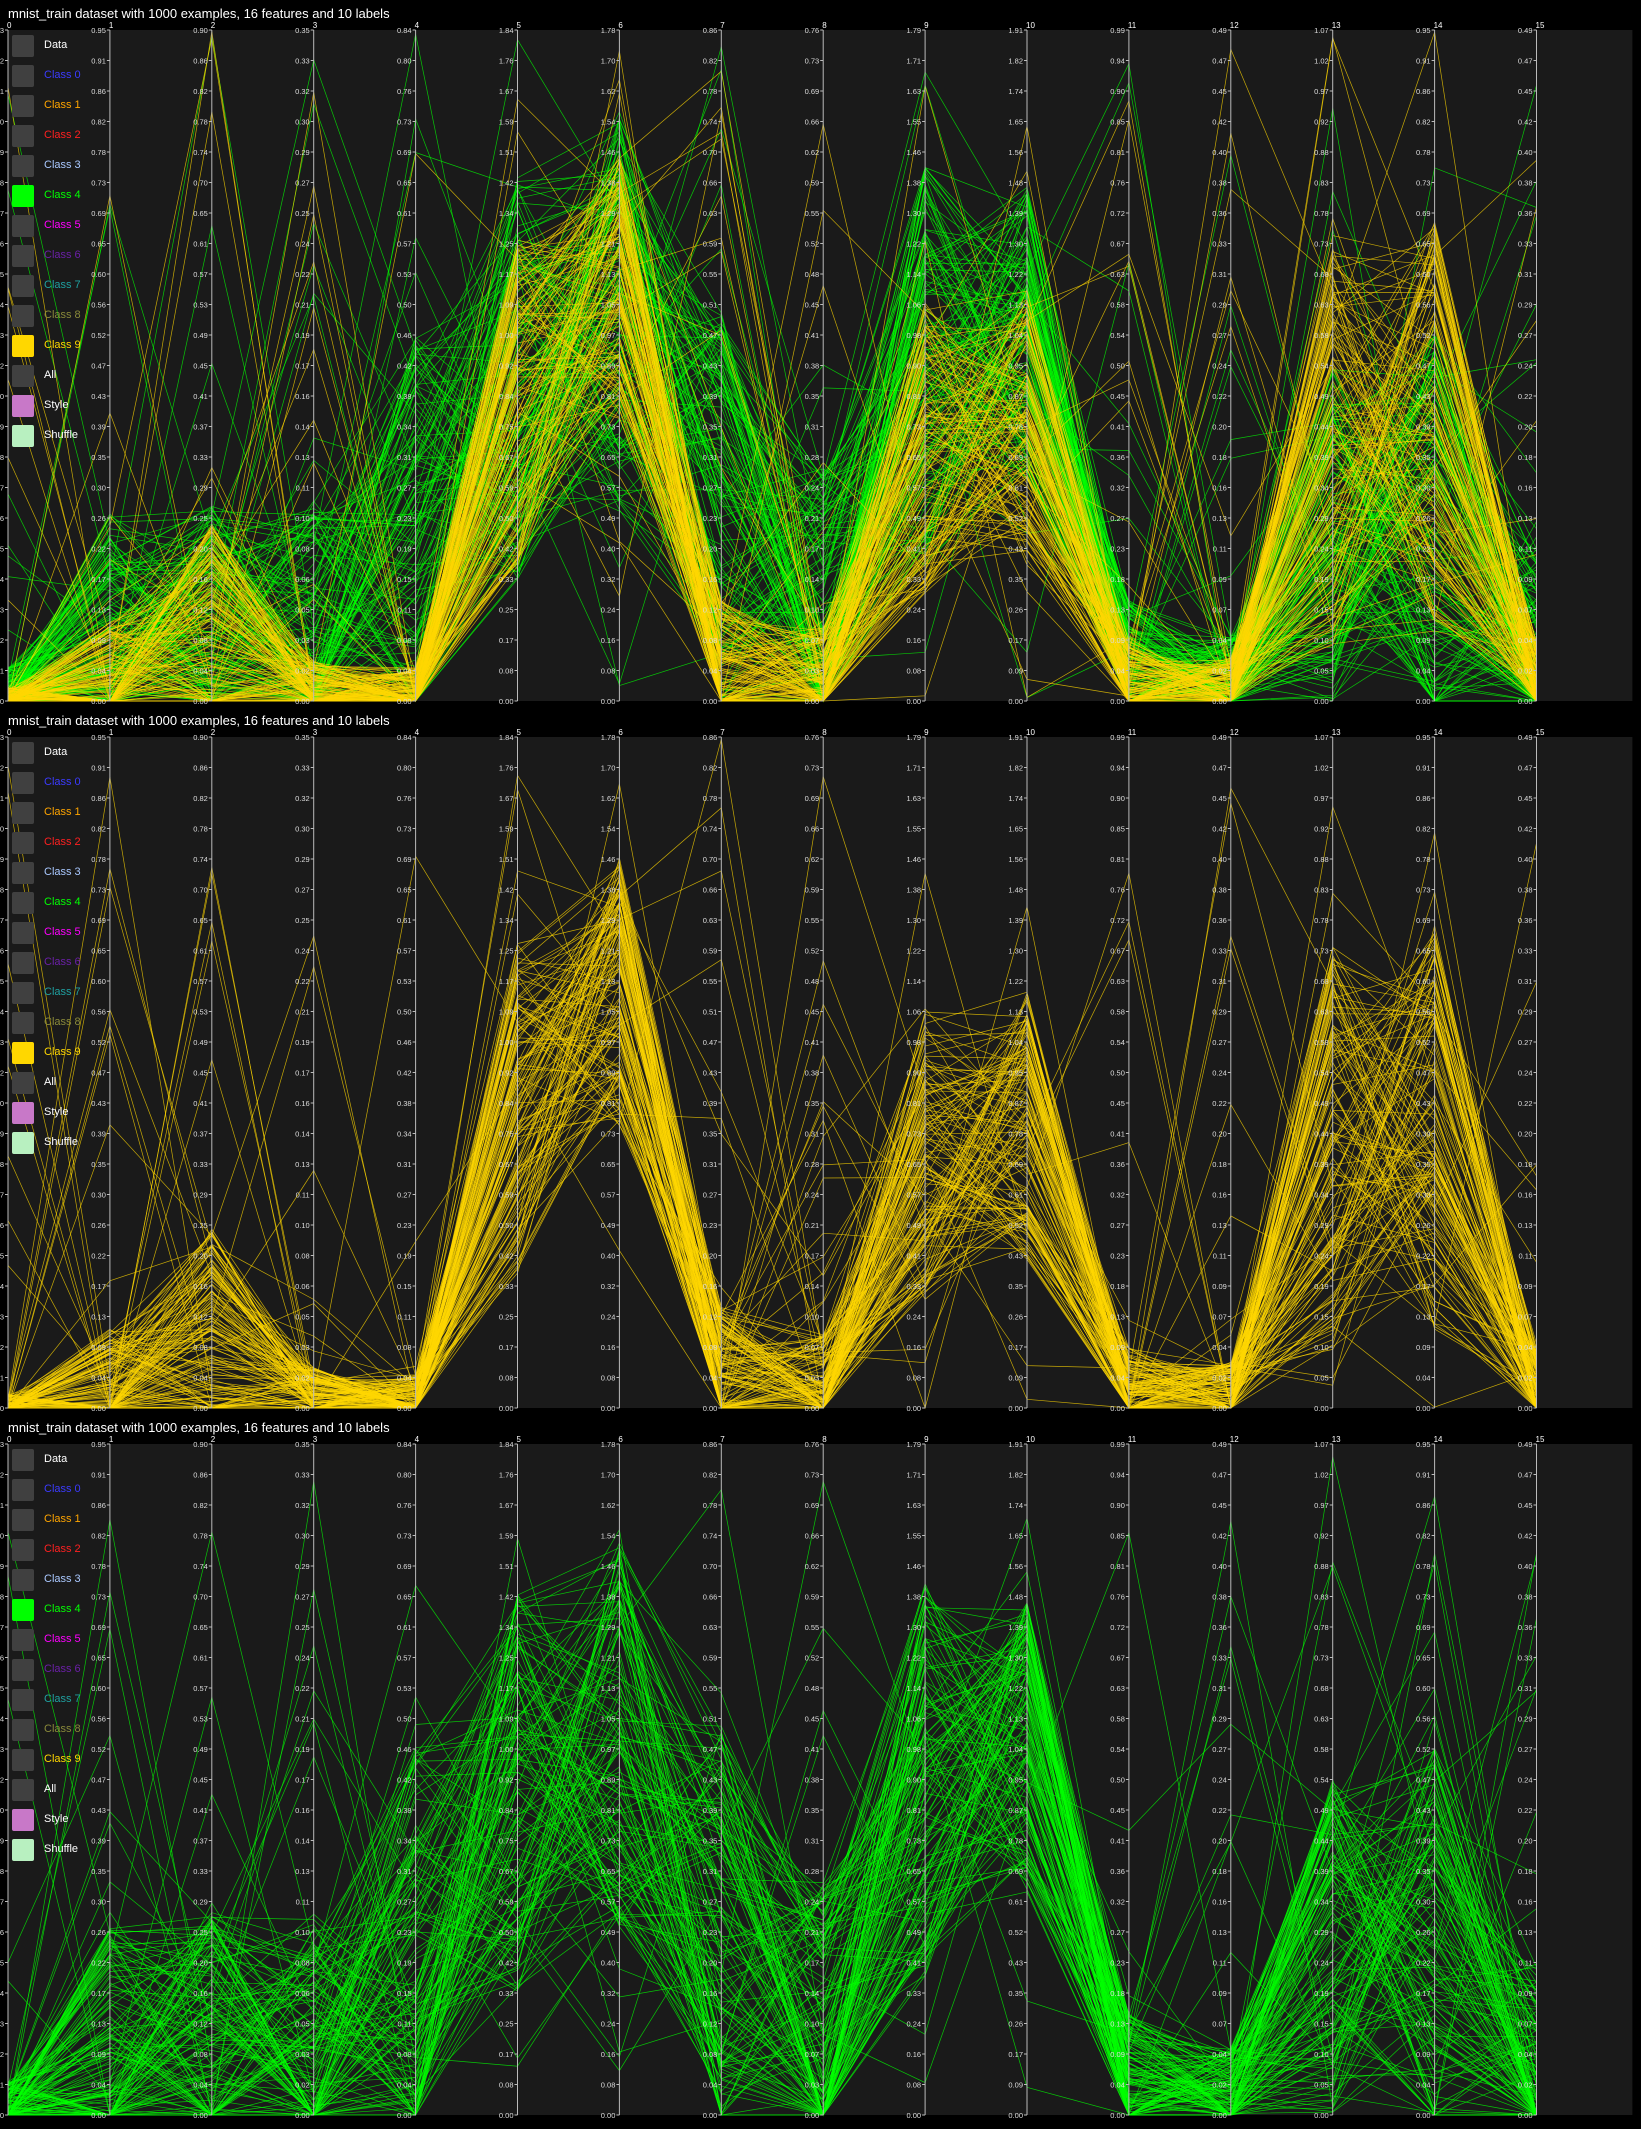  What do you see at coordinates (1117, 951) in the screenshot?
I see `tick-label: 0.67` at bounding box center [1117, 951].